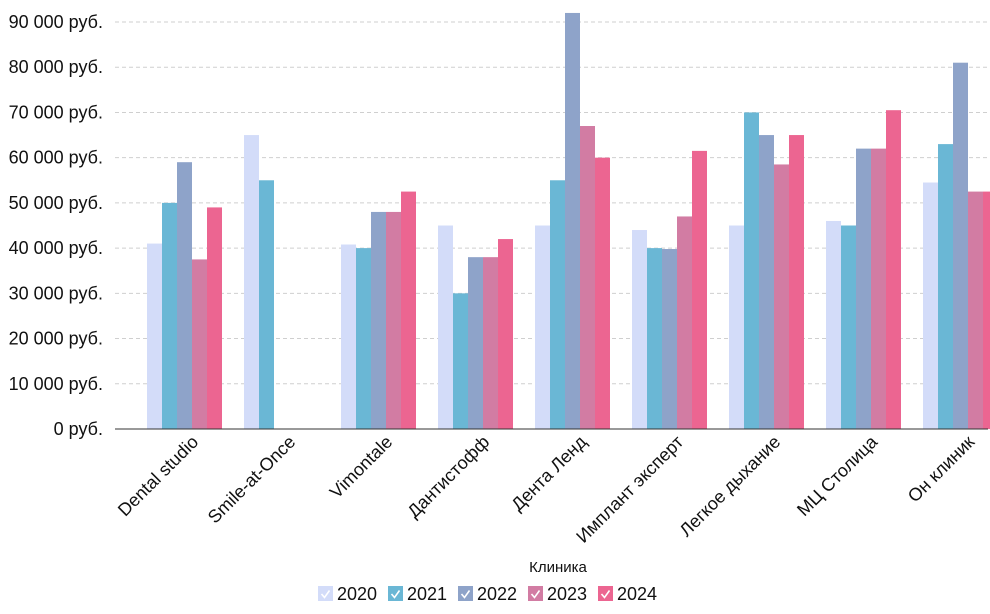 The width and height of the screenshot is (990, 614). What do you see at coordinates (56, 339) in the screenshot?
I see `y-tick-label: 20 000 руб.` at bounding box center [56, 339].